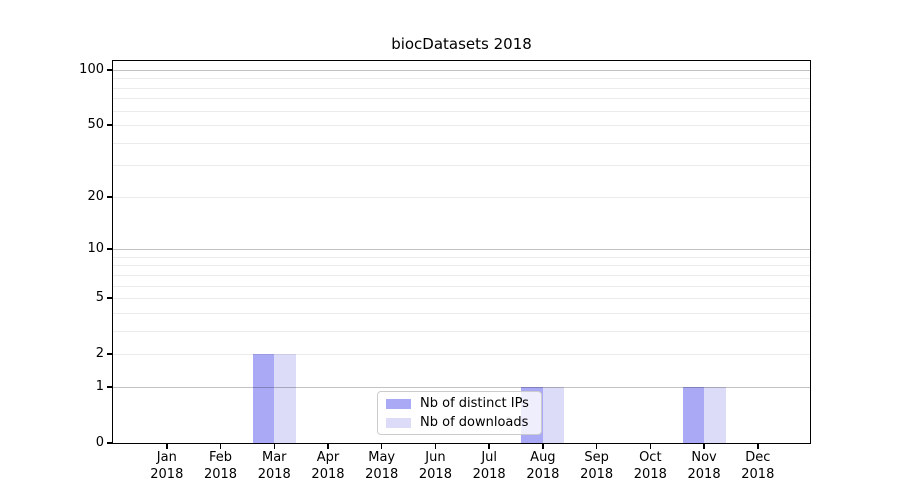  What do you see at coordinates (489, 466) in the screenshot?
I see `x-axis-tick-label: Jul 2018` at bounding box center [489, 466].